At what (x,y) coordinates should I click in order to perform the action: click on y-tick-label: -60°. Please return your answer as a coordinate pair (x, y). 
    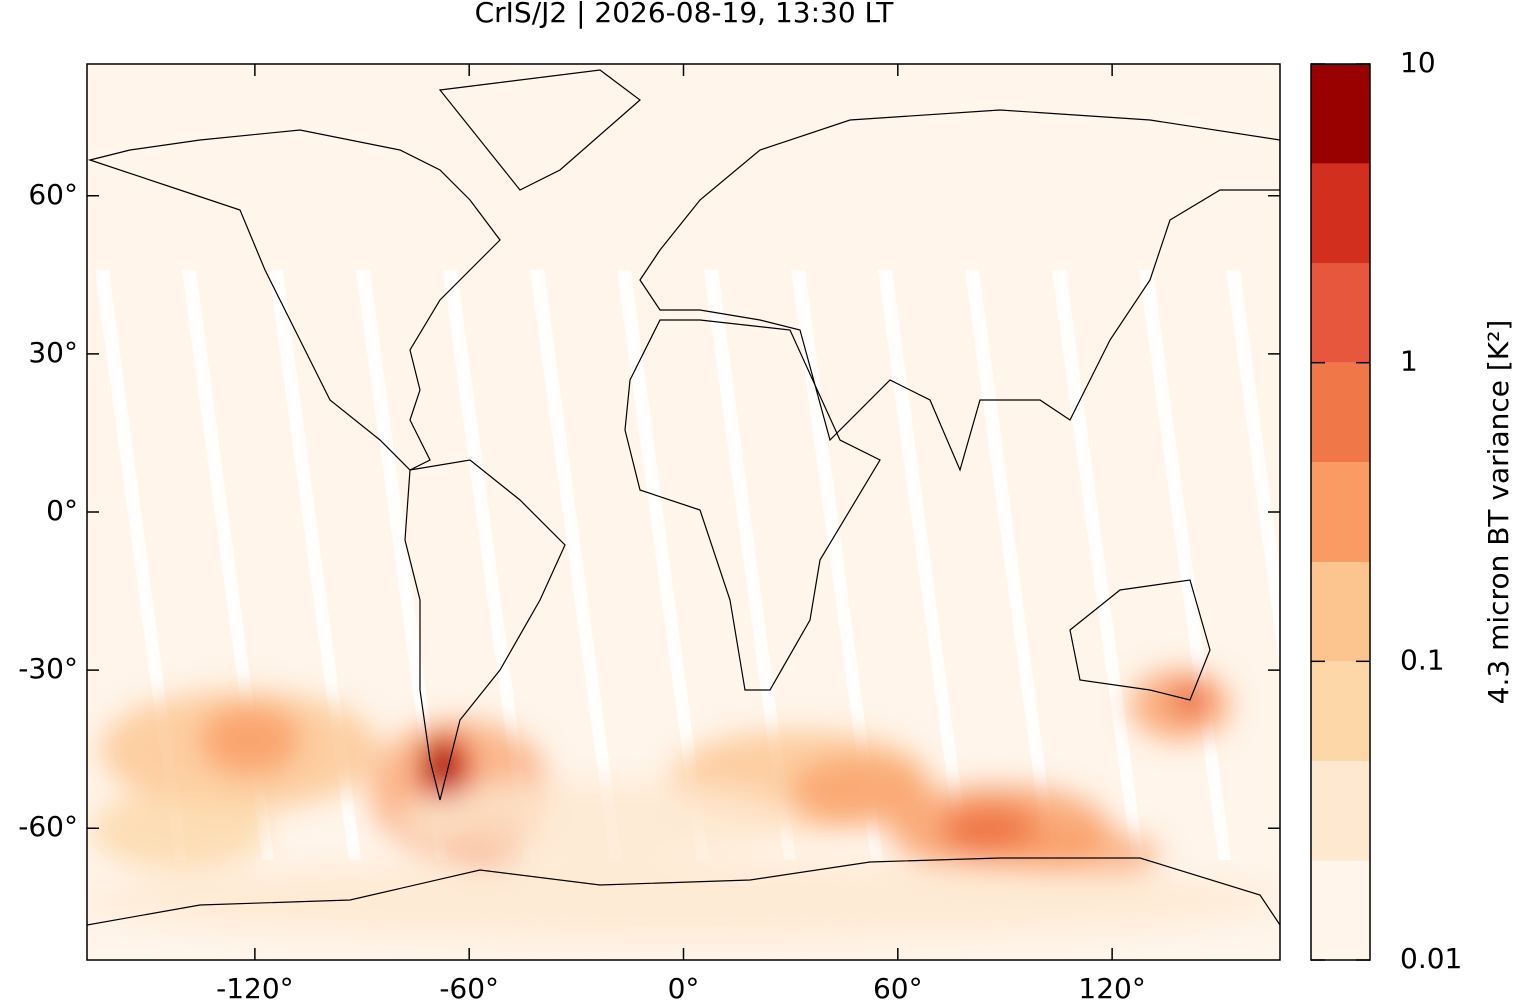
    Looking at the image, I should click on (48, 826).